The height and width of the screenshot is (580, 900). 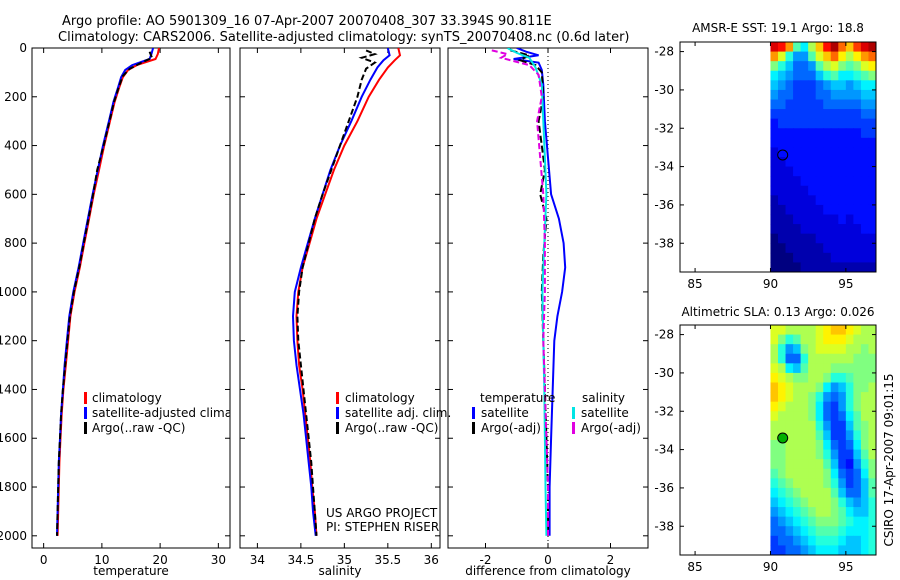 I want to click on sla-map-title: Altimetric SLA: 0.13 Argo: 0.026, so click(x=777, y=312).